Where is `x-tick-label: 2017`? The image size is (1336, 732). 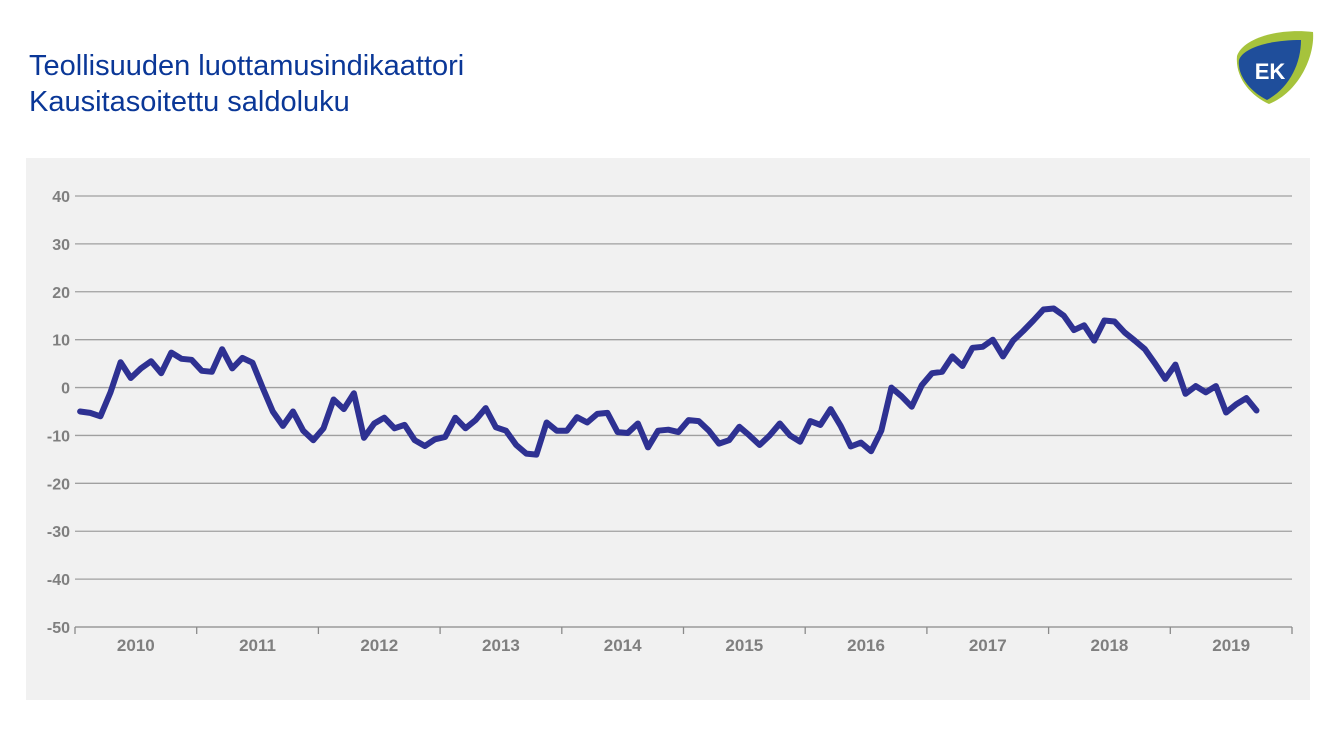
x-tick-label: 2017 is located at coordinates (988, 645).